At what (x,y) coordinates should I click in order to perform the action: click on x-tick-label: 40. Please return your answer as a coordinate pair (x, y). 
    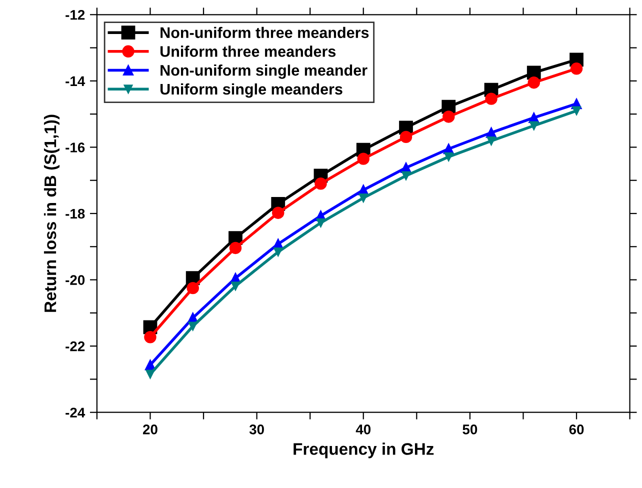
    Looking at the image, I should click on (363, 429).